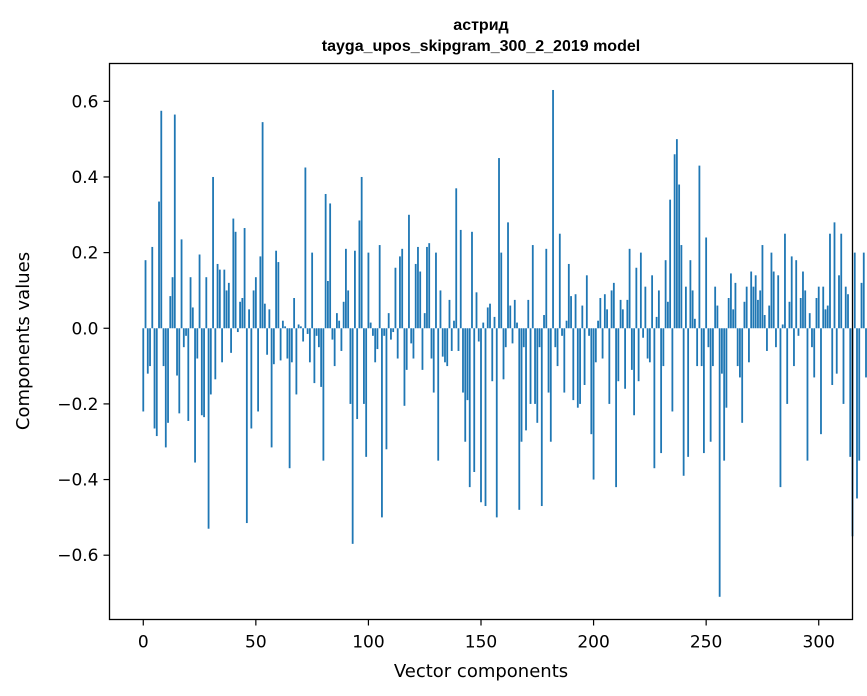 The width and height of the screenshot is (867, 696). What do you see at coordinates (83, 329) in the screenshot?
I see `y-axis-ticks: −0.6 −0.4 −0.2 0.0 0.2 0.4 0.6` at bounding box center [83, 329].